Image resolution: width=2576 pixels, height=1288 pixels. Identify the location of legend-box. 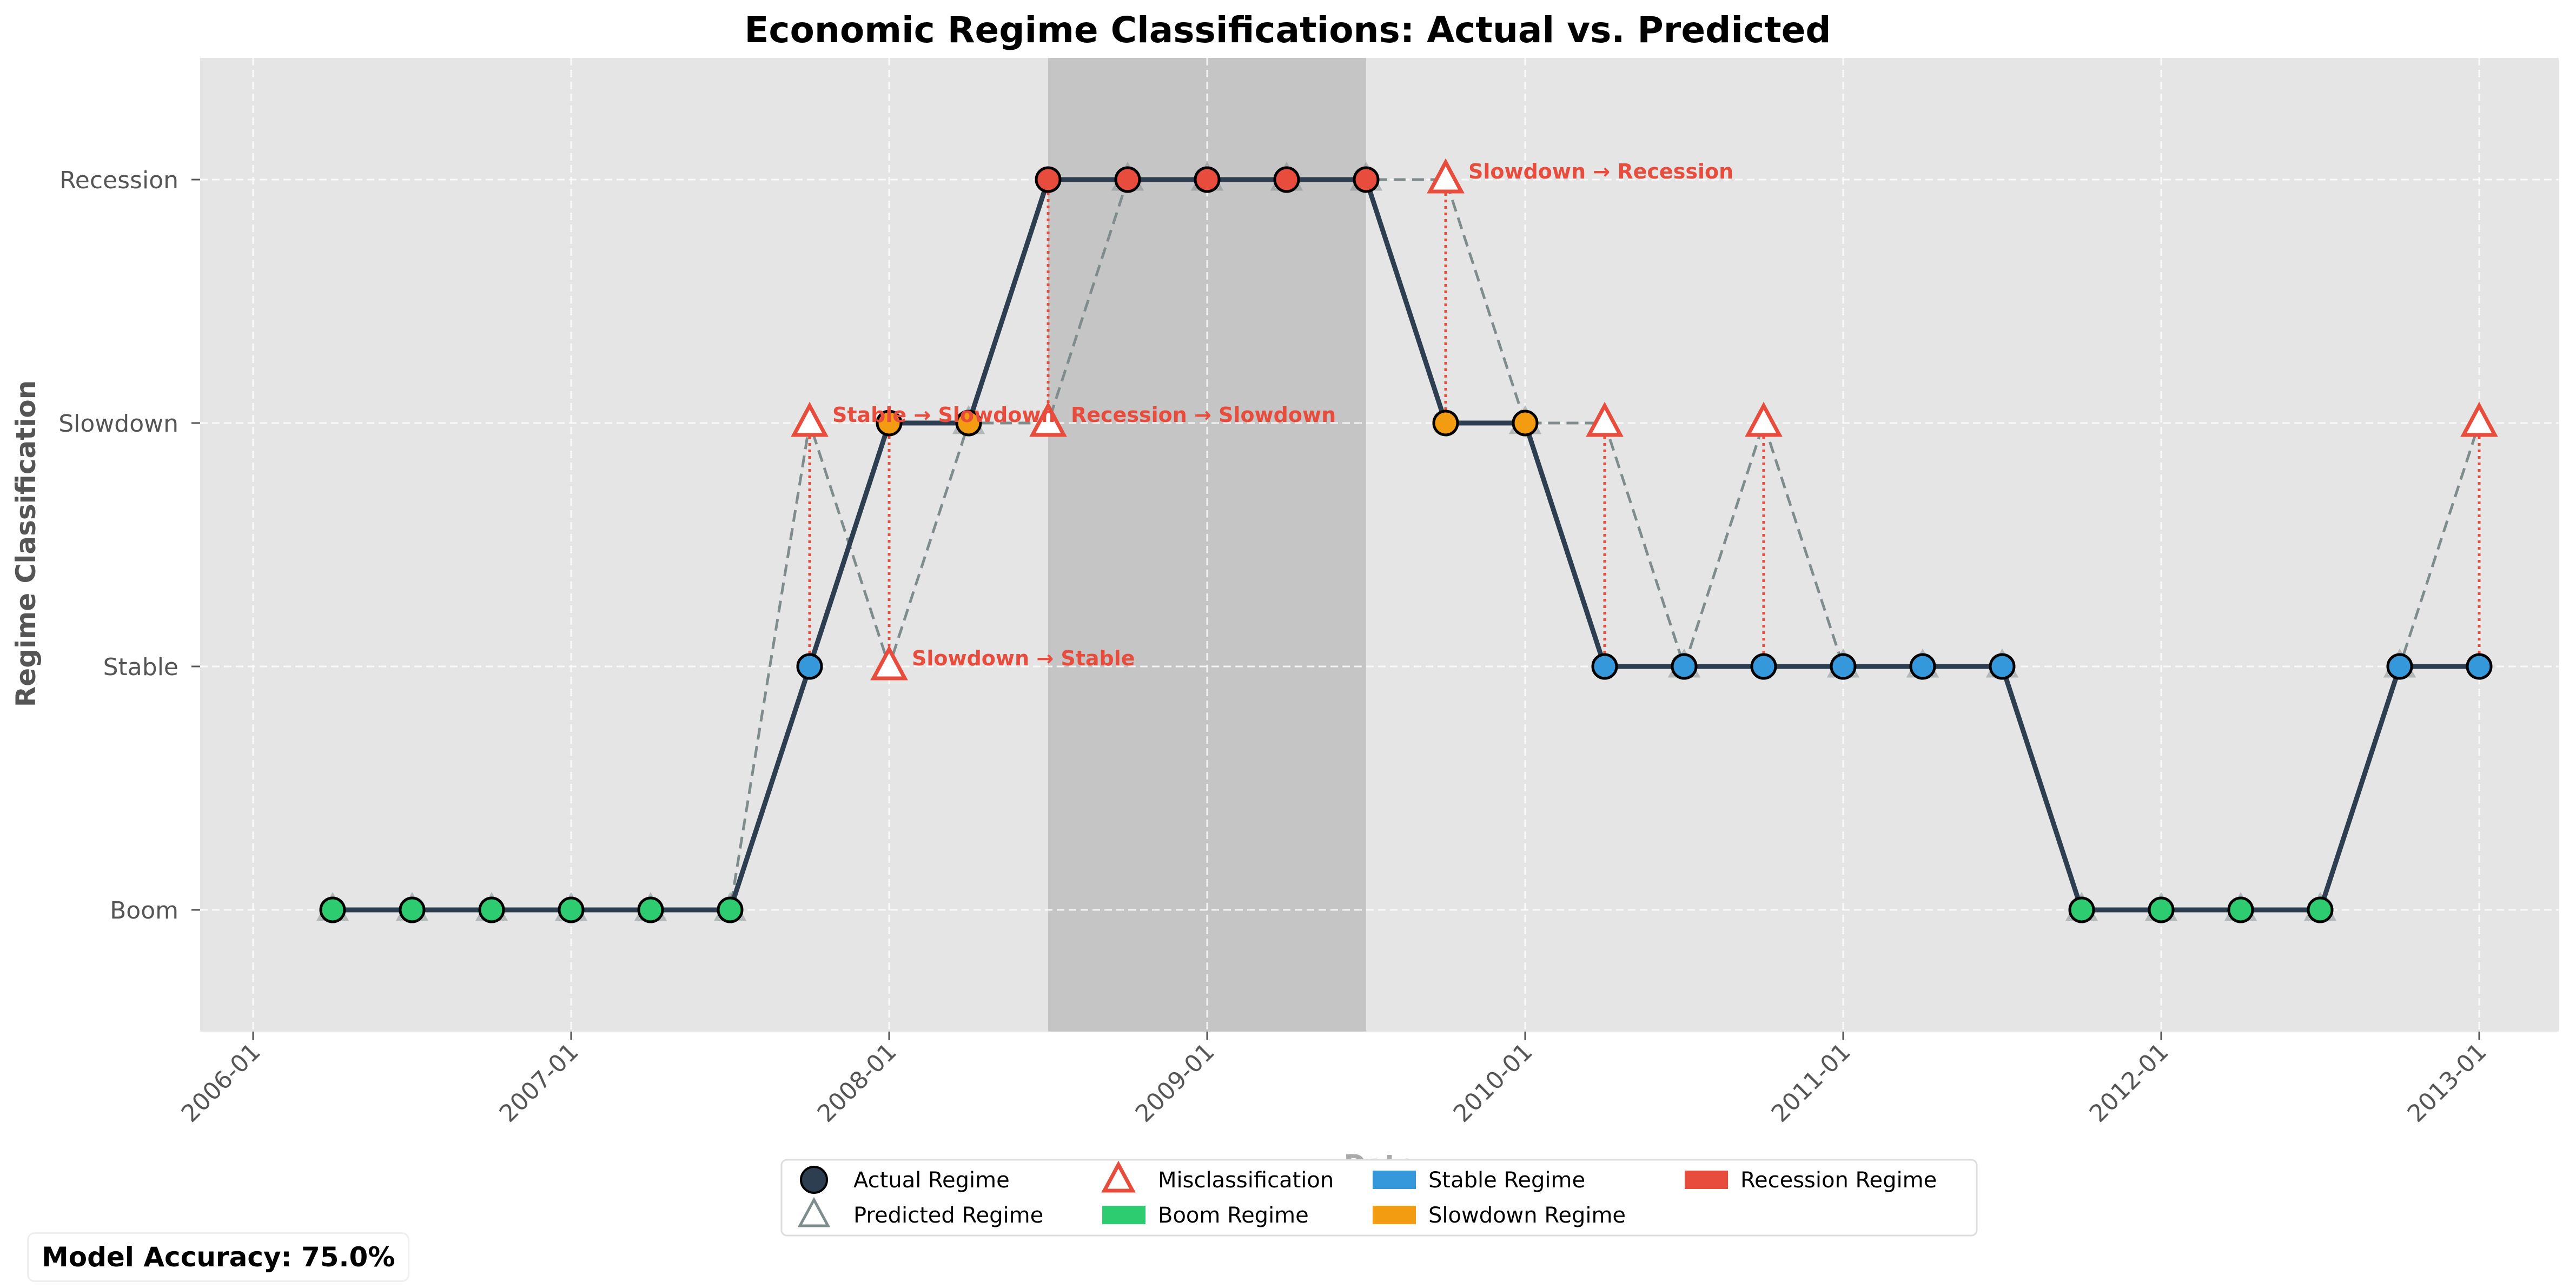
(1379, 1198).